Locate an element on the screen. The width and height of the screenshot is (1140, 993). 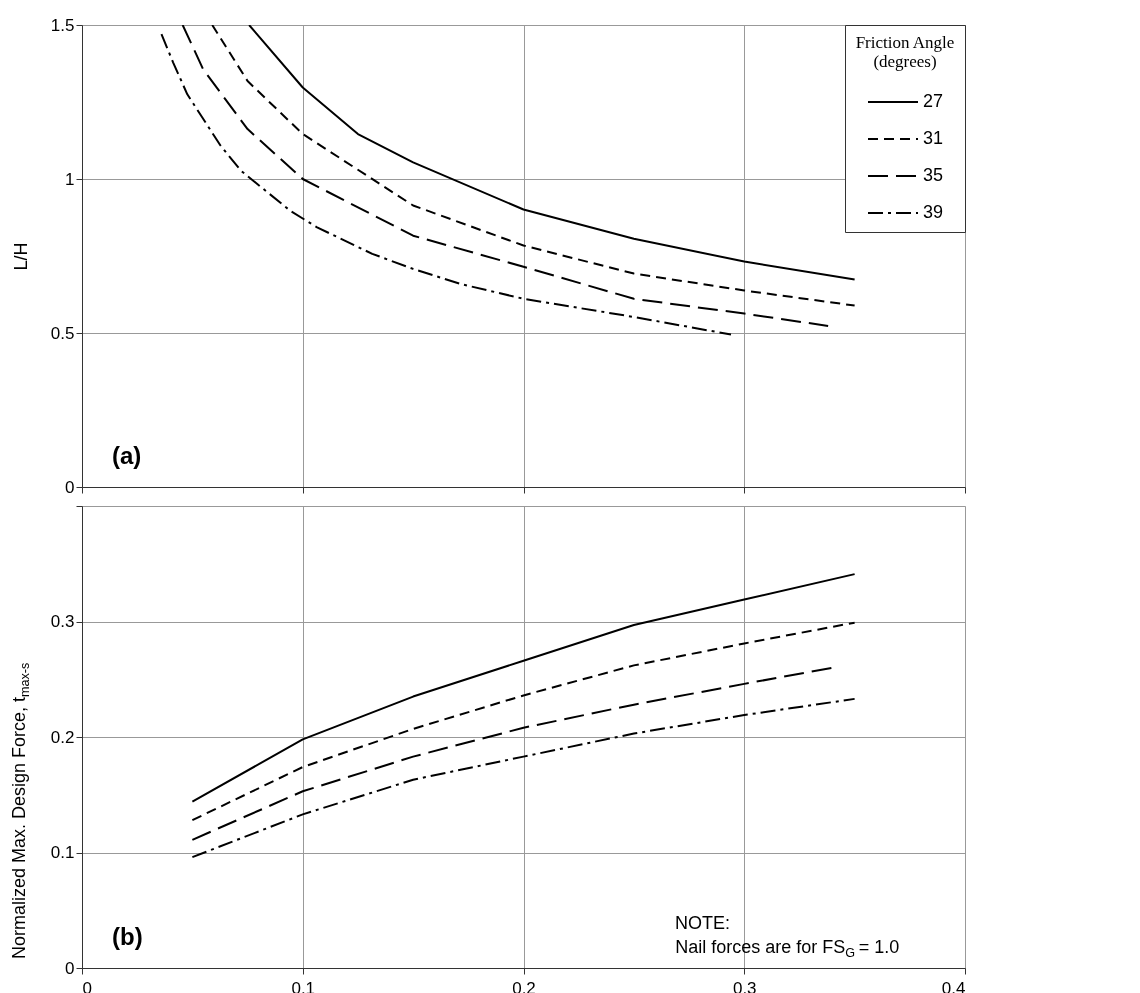
y-tick-label: 1.5 is located at coordinates (62, 25).